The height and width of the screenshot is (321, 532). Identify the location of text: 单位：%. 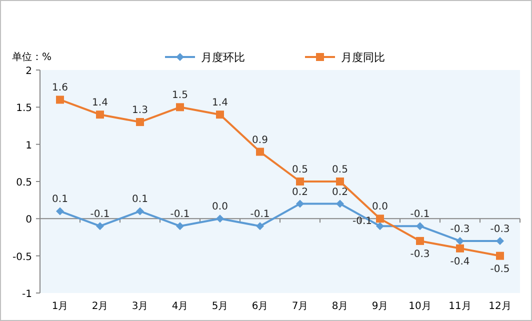
(32, 57).